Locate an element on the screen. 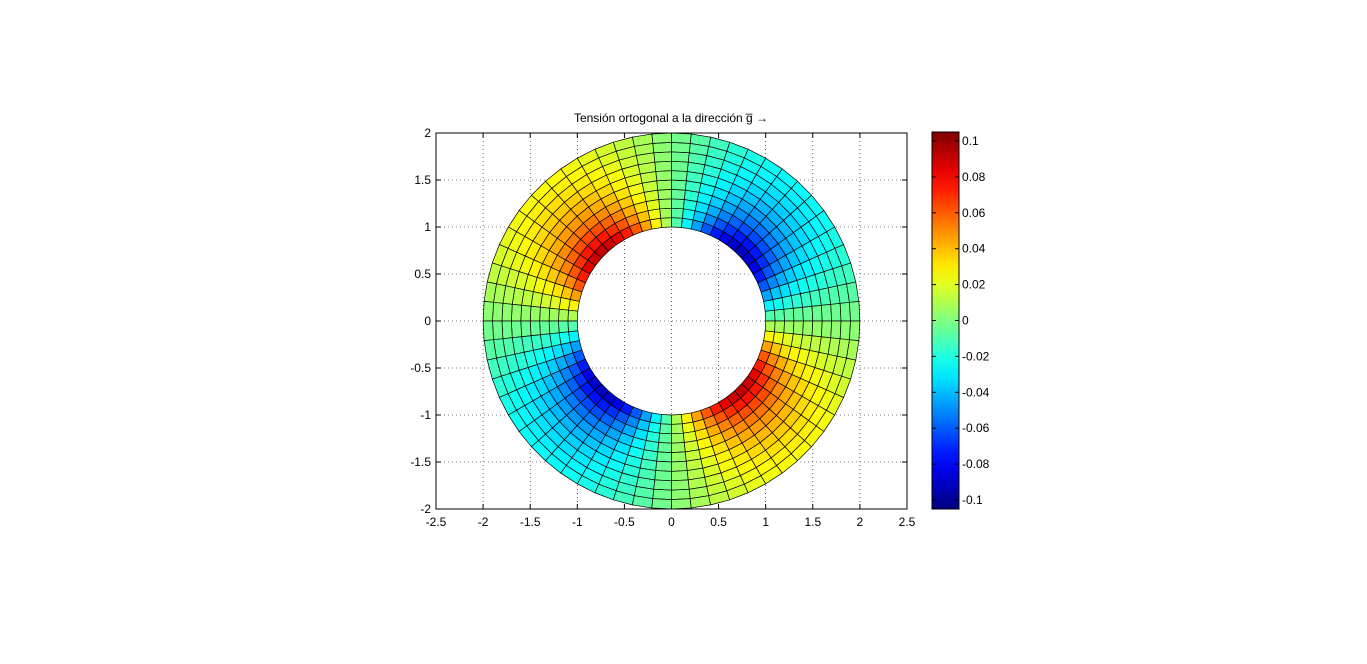  y-tick-label: -0.5 is located at coordinates (420, 368).